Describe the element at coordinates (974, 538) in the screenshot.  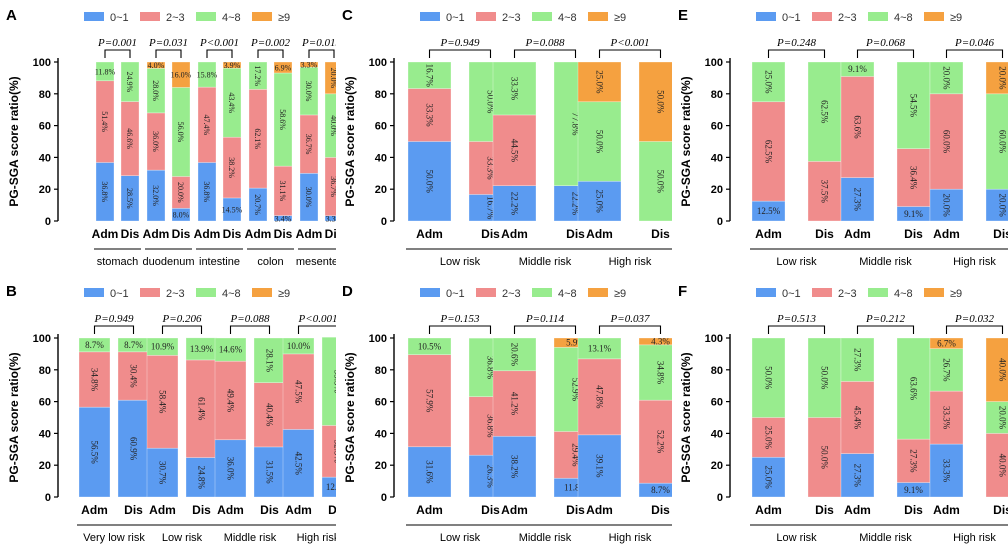
I see `panel-F-group-name: High risk` at that location.